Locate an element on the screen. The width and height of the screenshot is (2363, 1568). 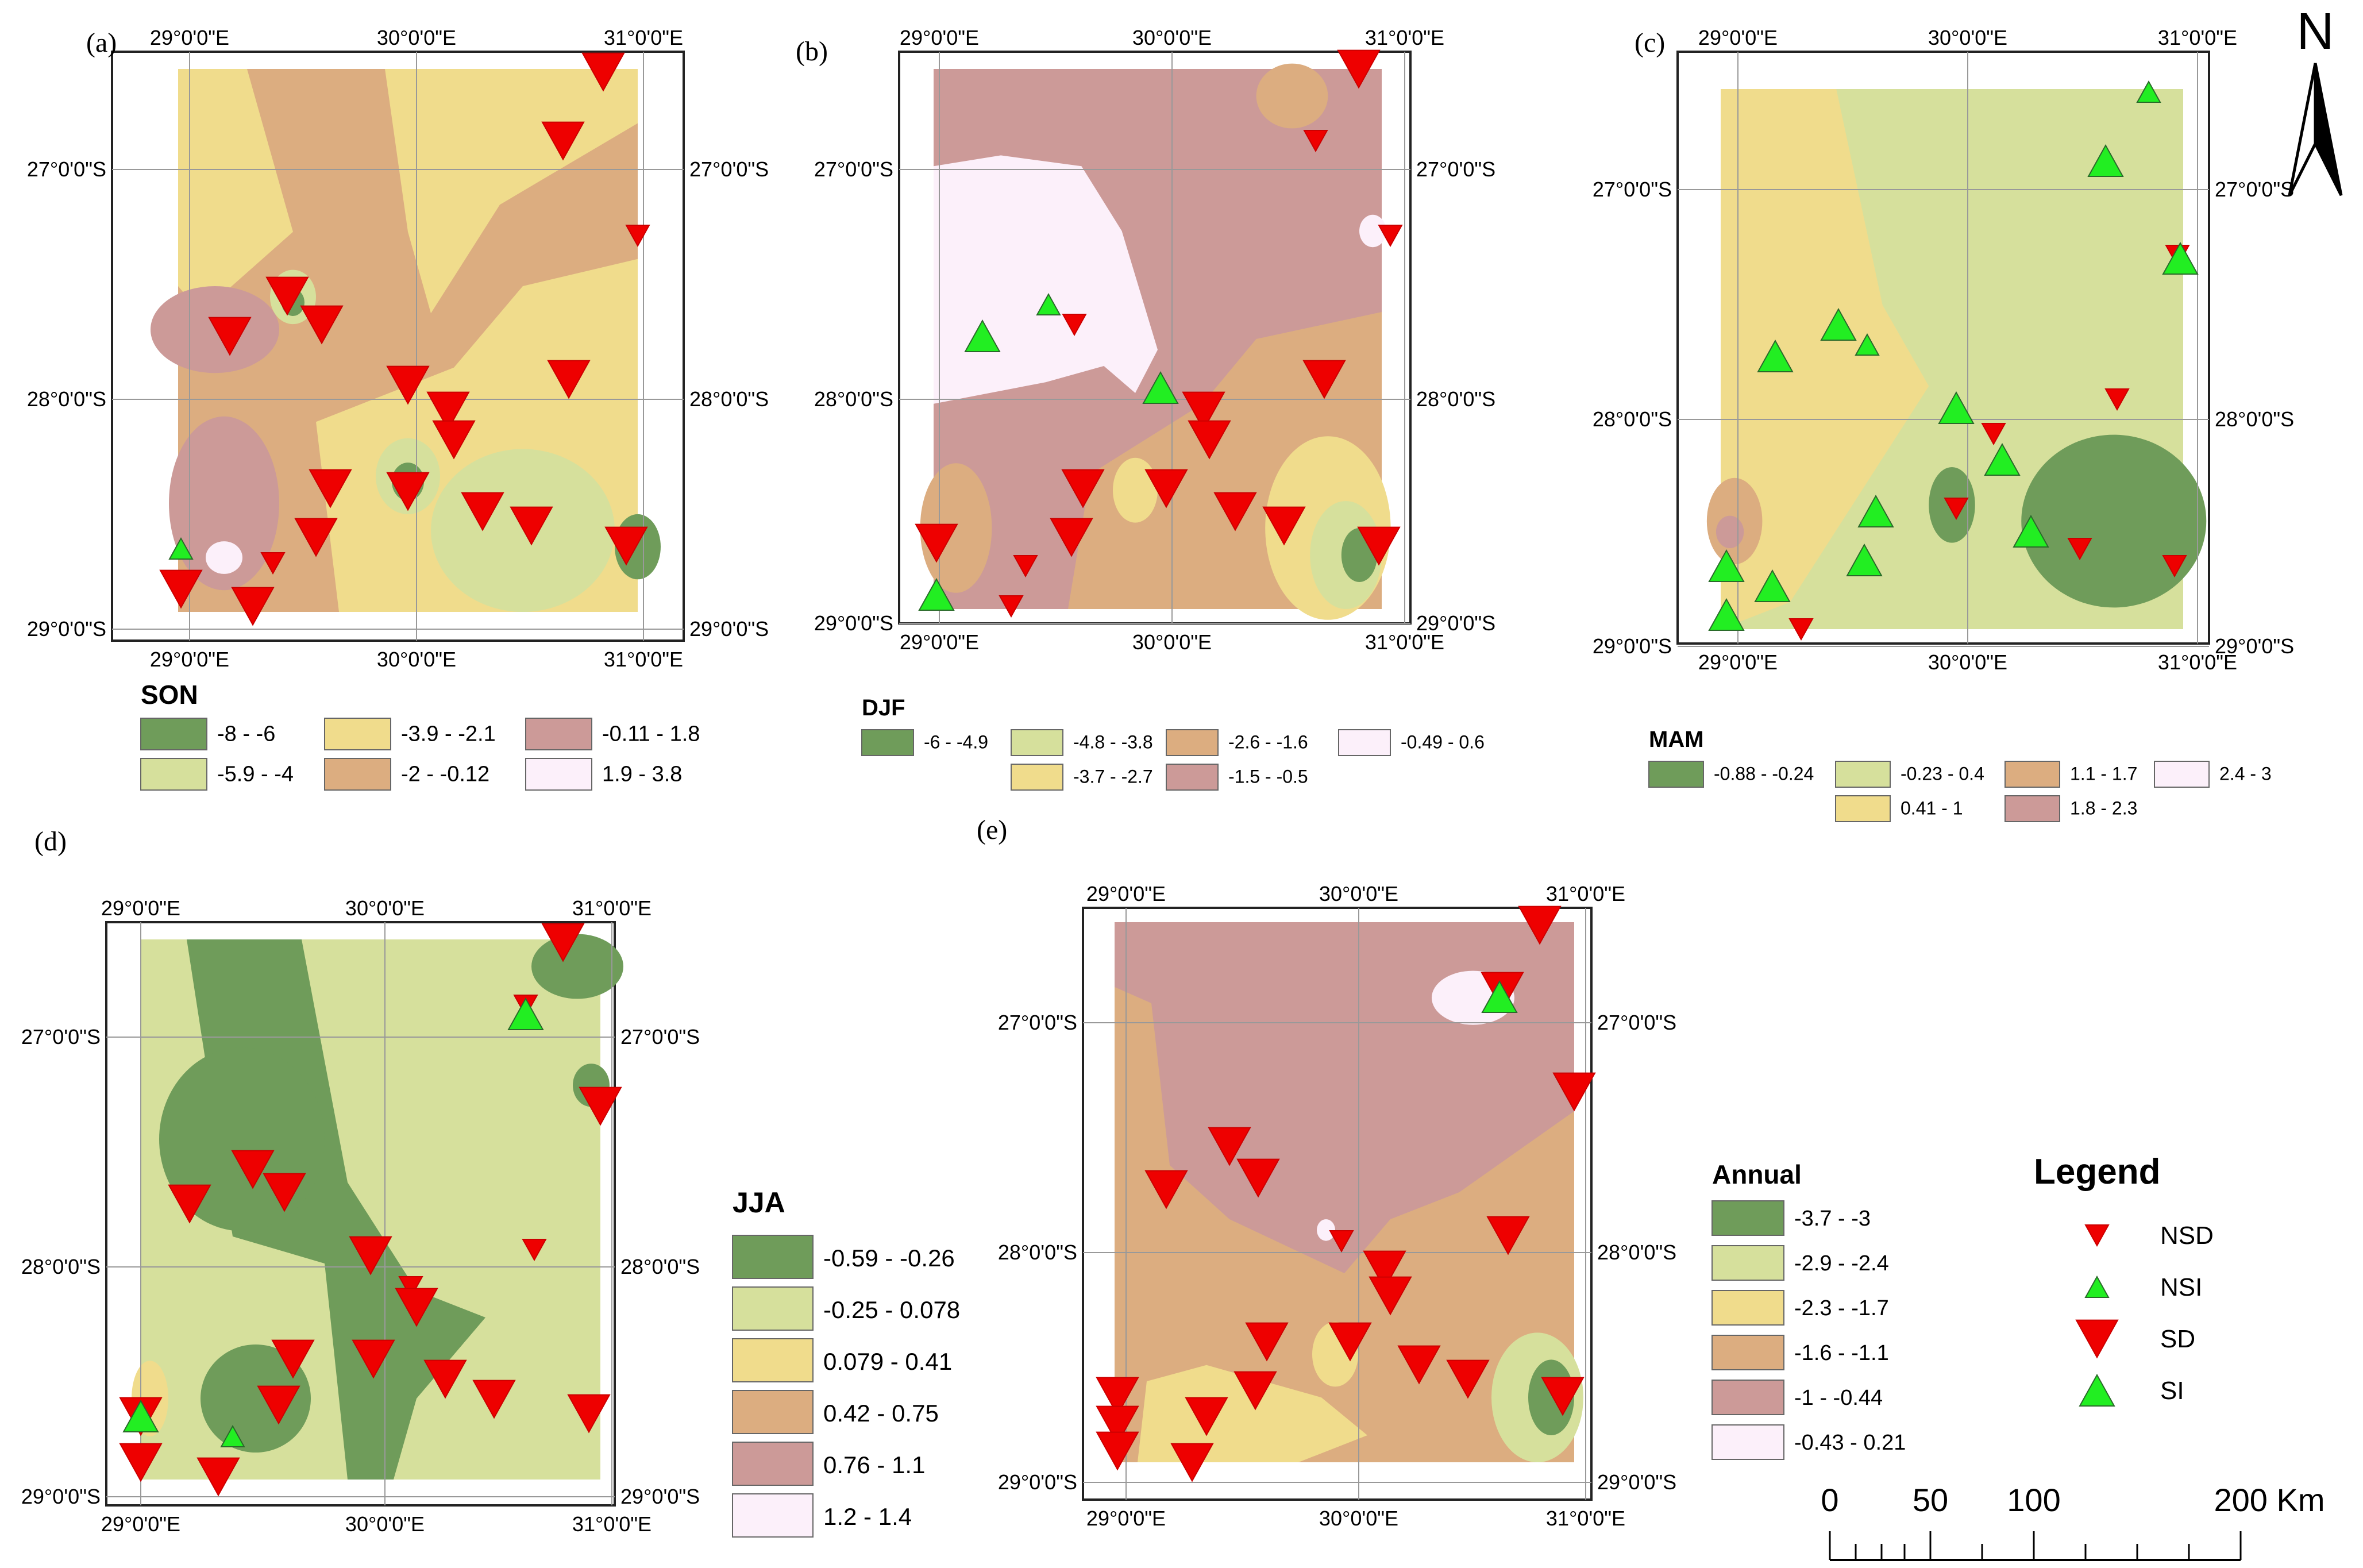
class-label: -0.59 - -0.26 is located at coordinates (889, 1258).